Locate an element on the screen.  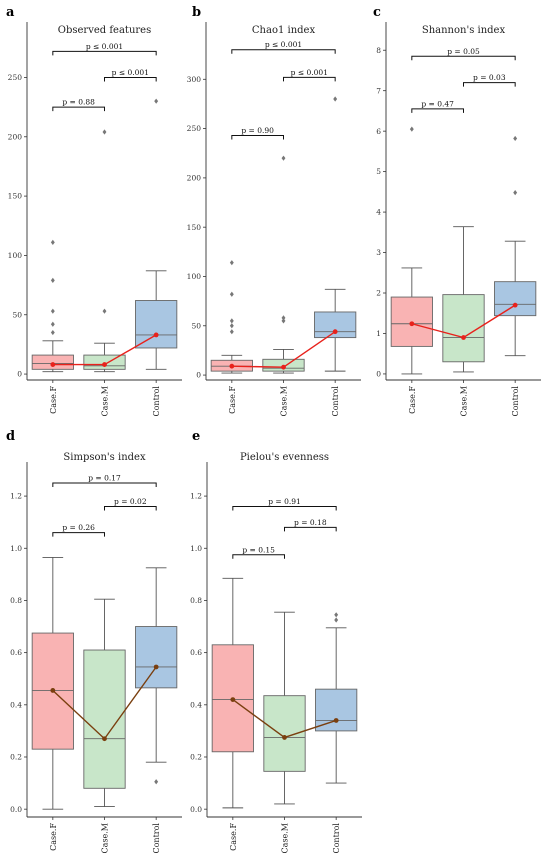
y-tick-label: 250 is located at coordinates (15, 77).